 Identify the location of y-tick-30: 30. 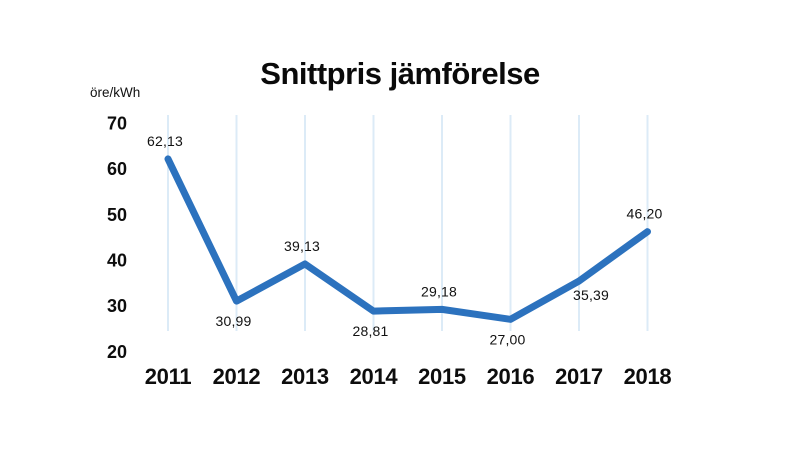
(117, 306).